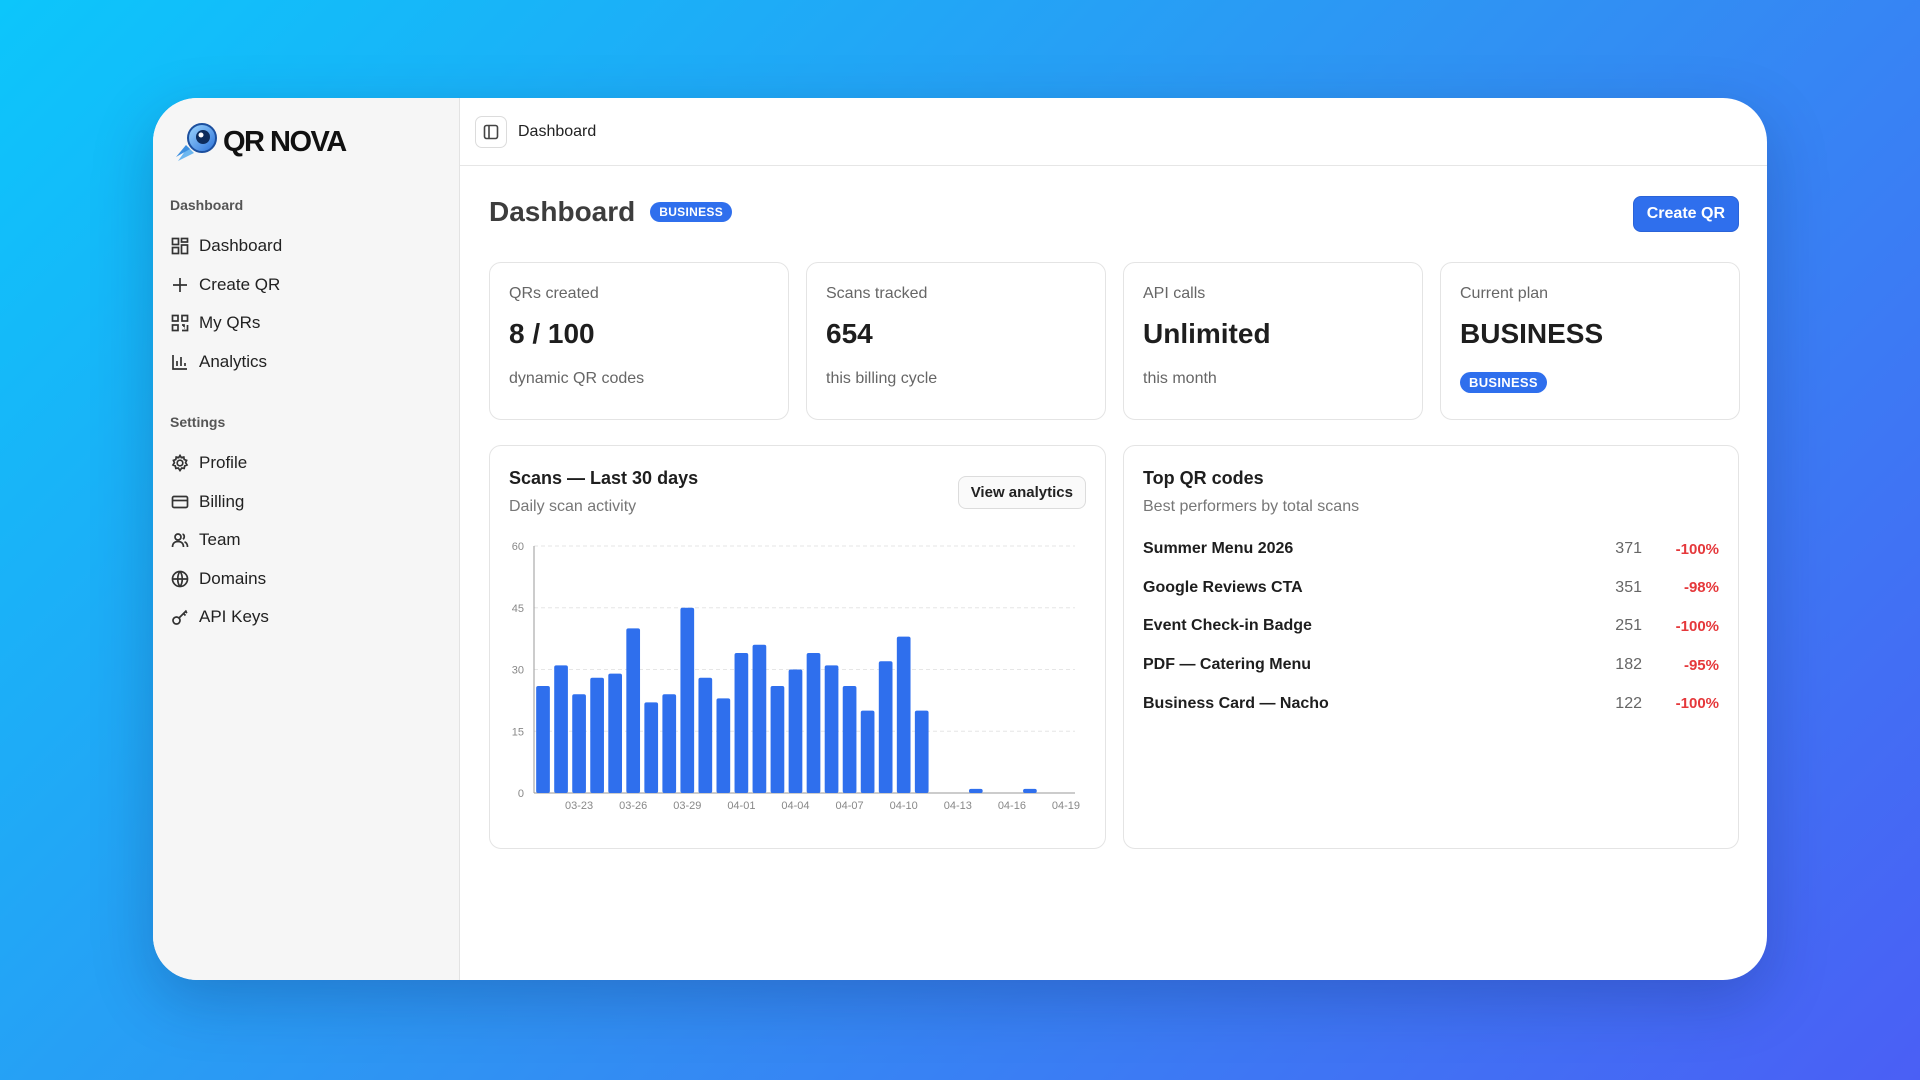  I want to click on scan-count: 371, so click(1628, 549).